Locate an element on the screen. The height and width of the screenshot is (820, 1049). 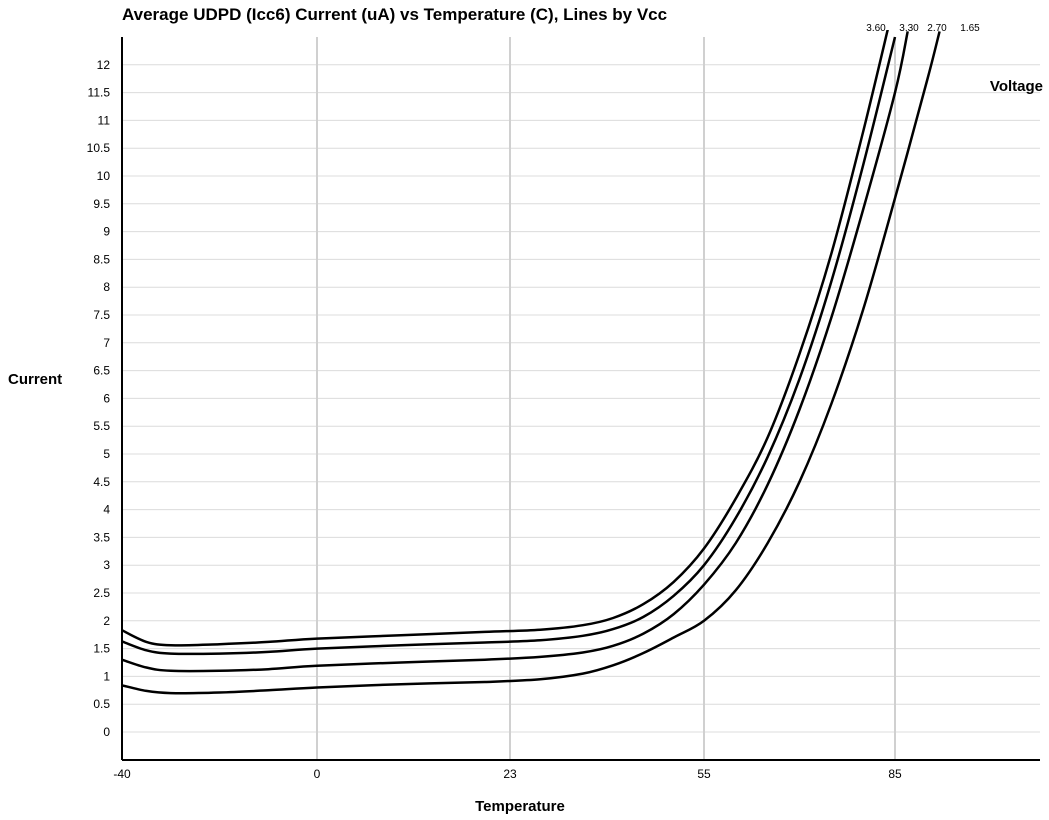
y-tick-label: 8 is located at coordinates (106, 287).